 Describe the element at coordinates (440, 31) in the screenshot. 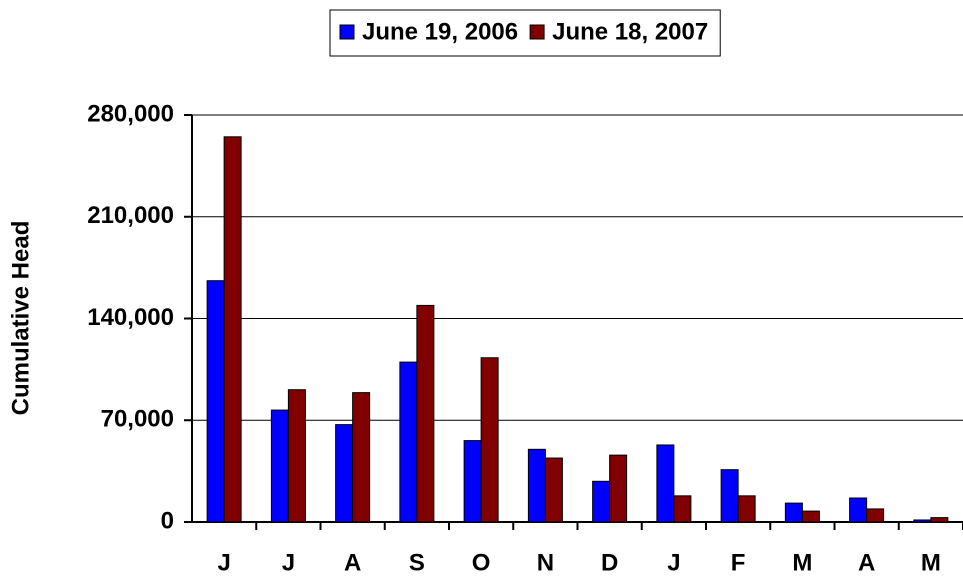

I see `legend-label: June 19, 2006` at that location.